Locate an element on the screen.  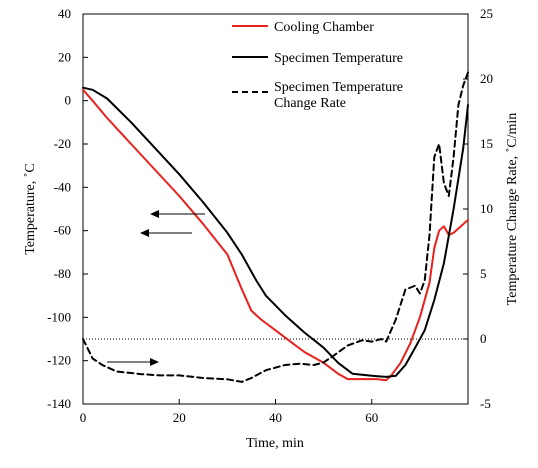
x-tick-label: 20 is located at coordinates (179, 417).